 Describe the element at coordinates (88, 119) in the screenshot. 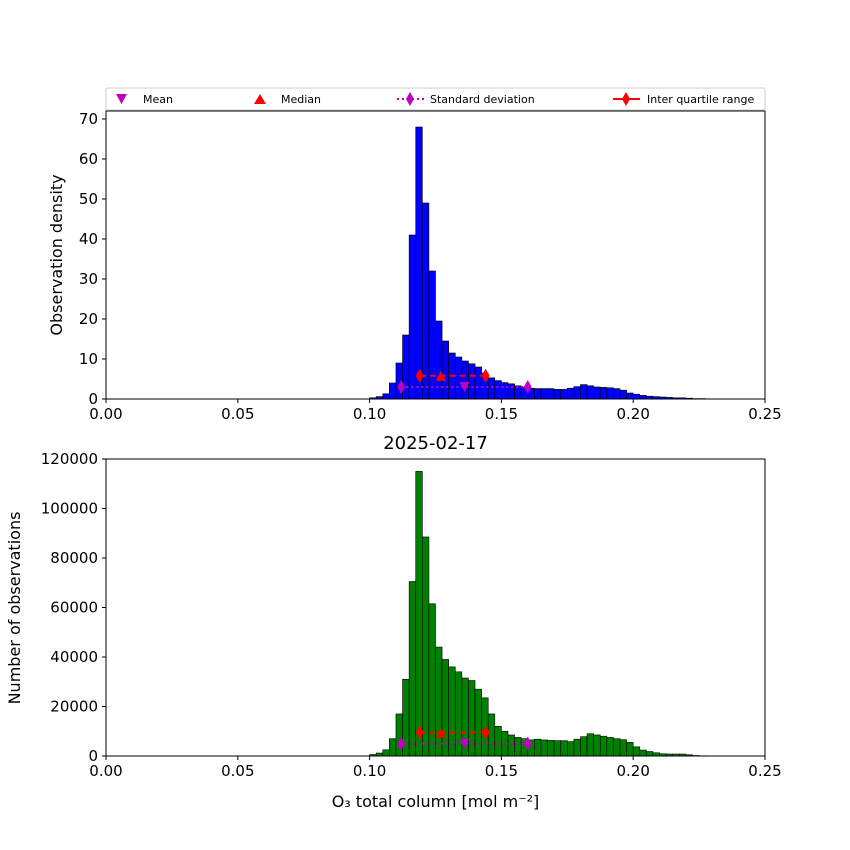

I see `density-y-tick-label: 70` at that location.